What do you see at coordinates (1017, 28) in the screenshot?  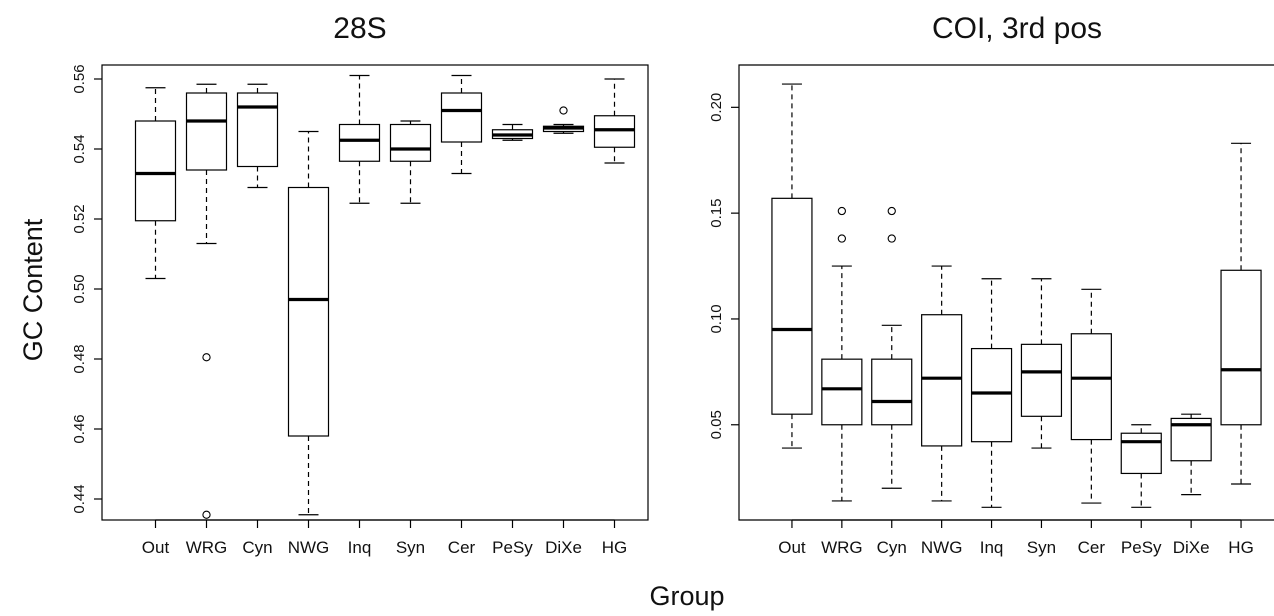 I see `chart-title: COI, 3rd pos` at bounding box center [1017, 28].